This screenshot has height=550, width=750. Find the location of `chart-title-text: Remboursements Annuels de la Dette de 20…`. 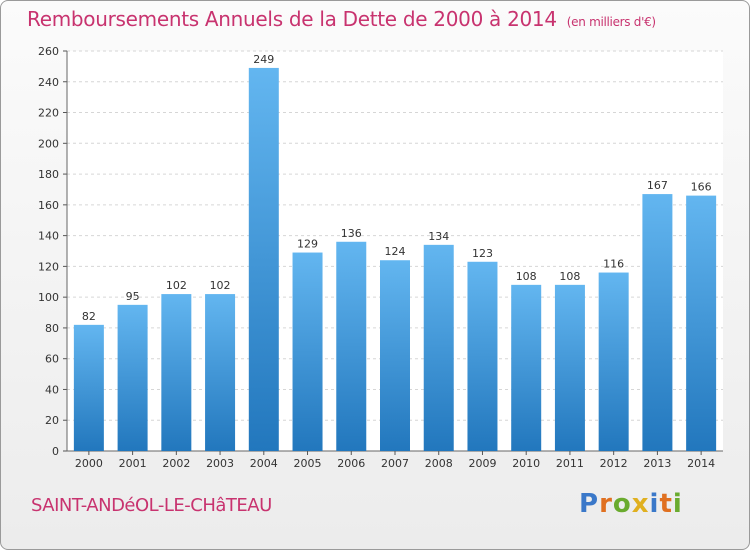

chart-title-text: Remboursements Annuels de la Dette de 20… is located at coordinates (292, 19).